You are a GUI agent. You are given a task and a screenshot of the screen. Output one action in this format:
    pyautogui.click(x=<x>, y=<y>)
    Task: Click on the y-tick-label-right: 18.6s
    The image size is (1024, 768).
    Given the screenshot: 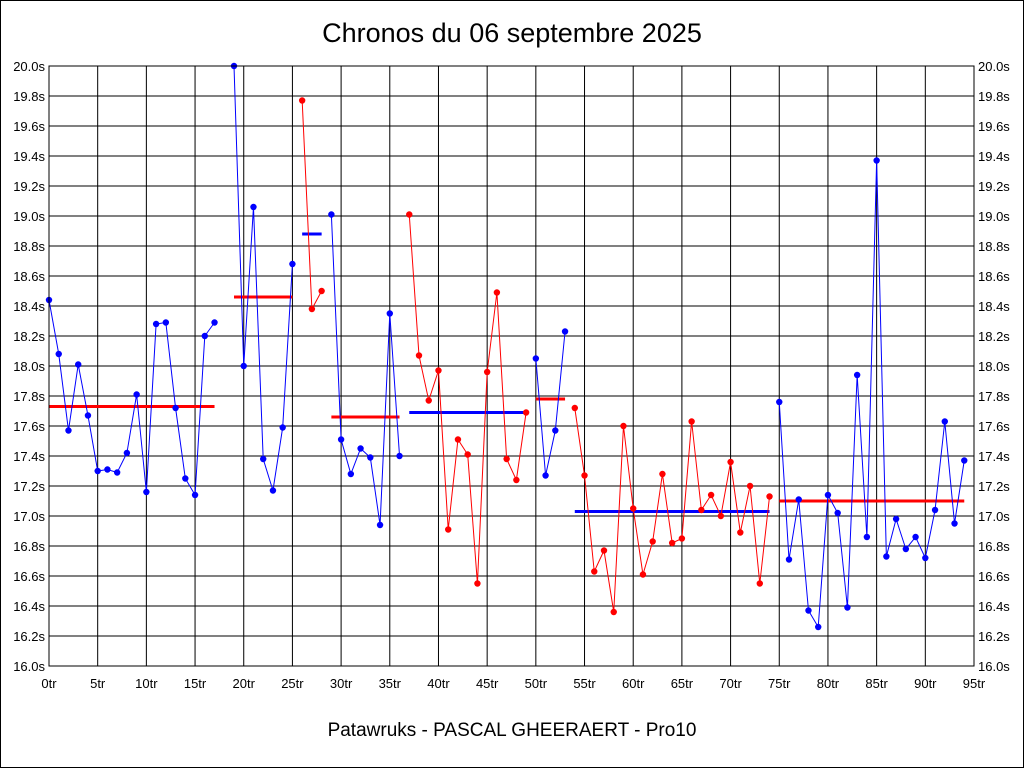 What is the action you would take?
    pyautogui.click(x=994, y=276)
    